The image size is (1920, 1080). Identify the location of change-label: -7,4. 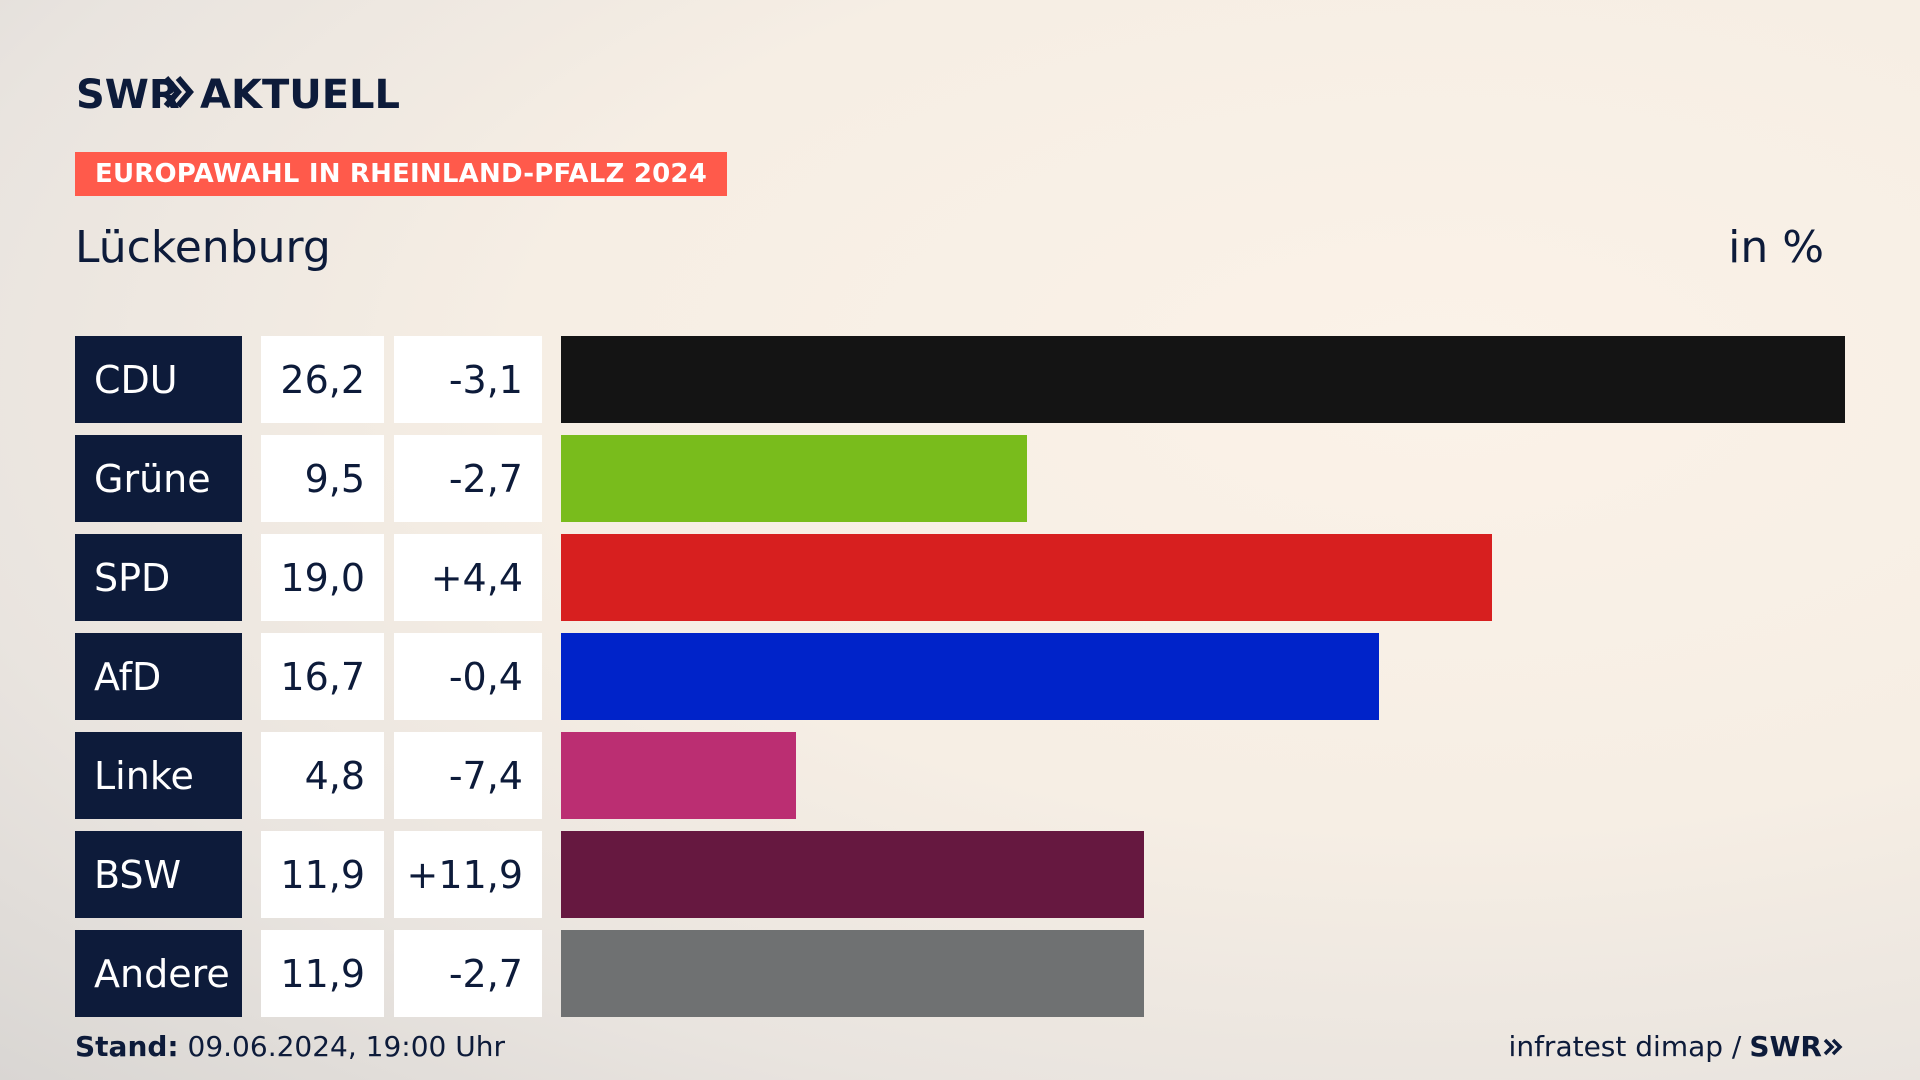
(468, 775).